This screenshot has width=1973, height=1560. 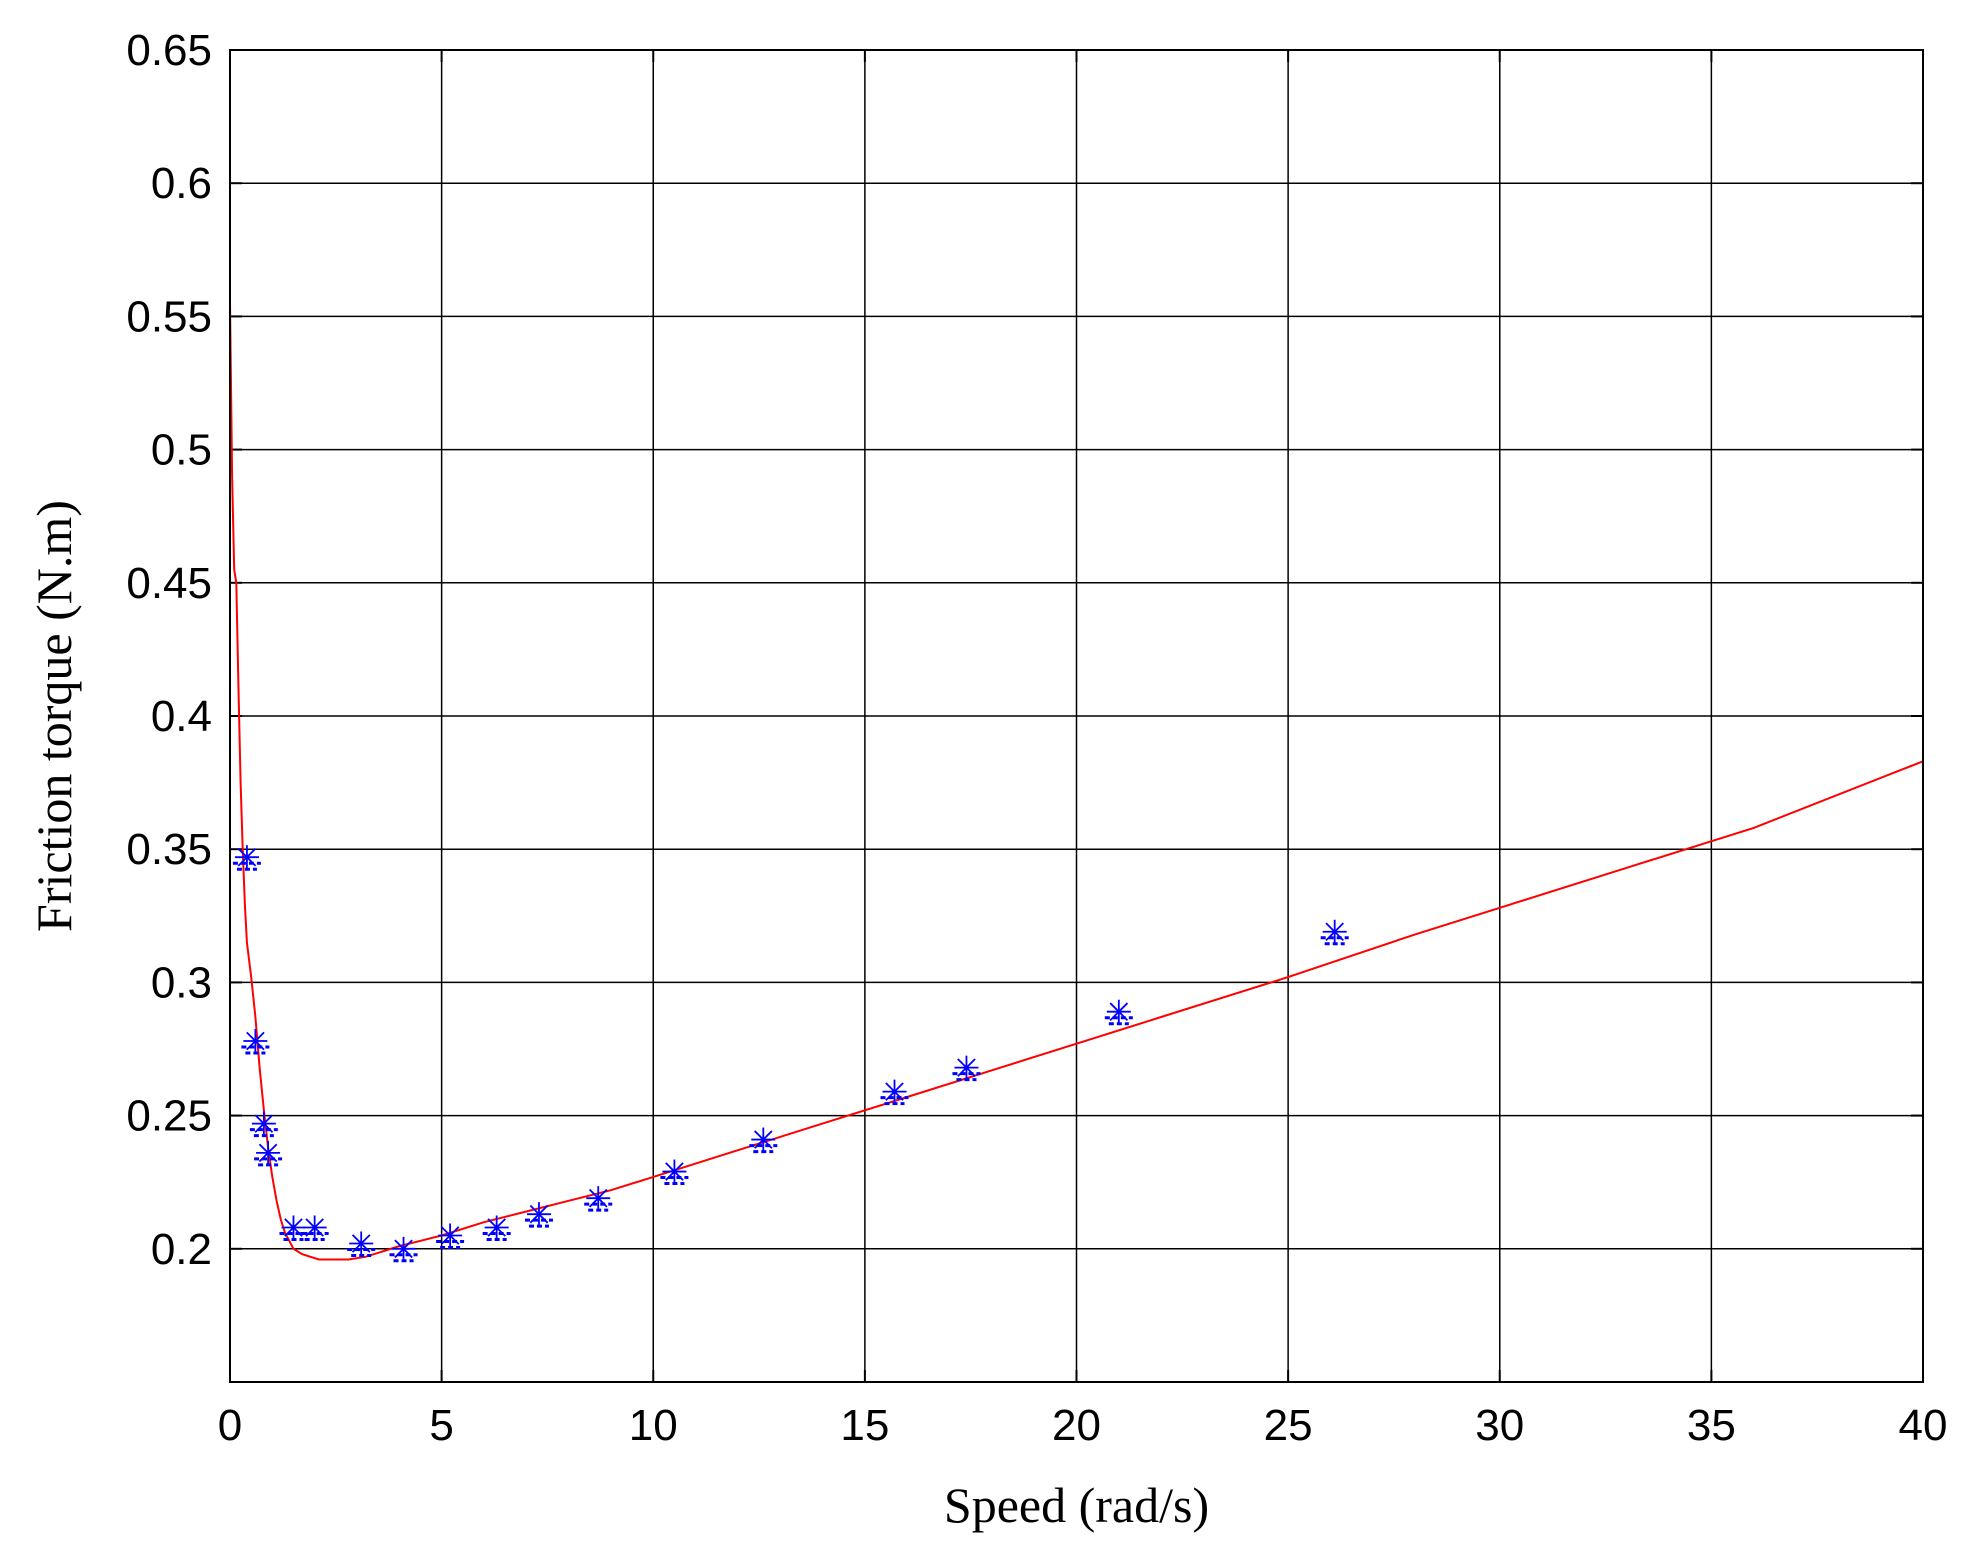 What do you see at coordinates (54, 716) in the screenshot?
I see `y-axis-title: Friction torque (N.m)` at bounding box center [54, 716].